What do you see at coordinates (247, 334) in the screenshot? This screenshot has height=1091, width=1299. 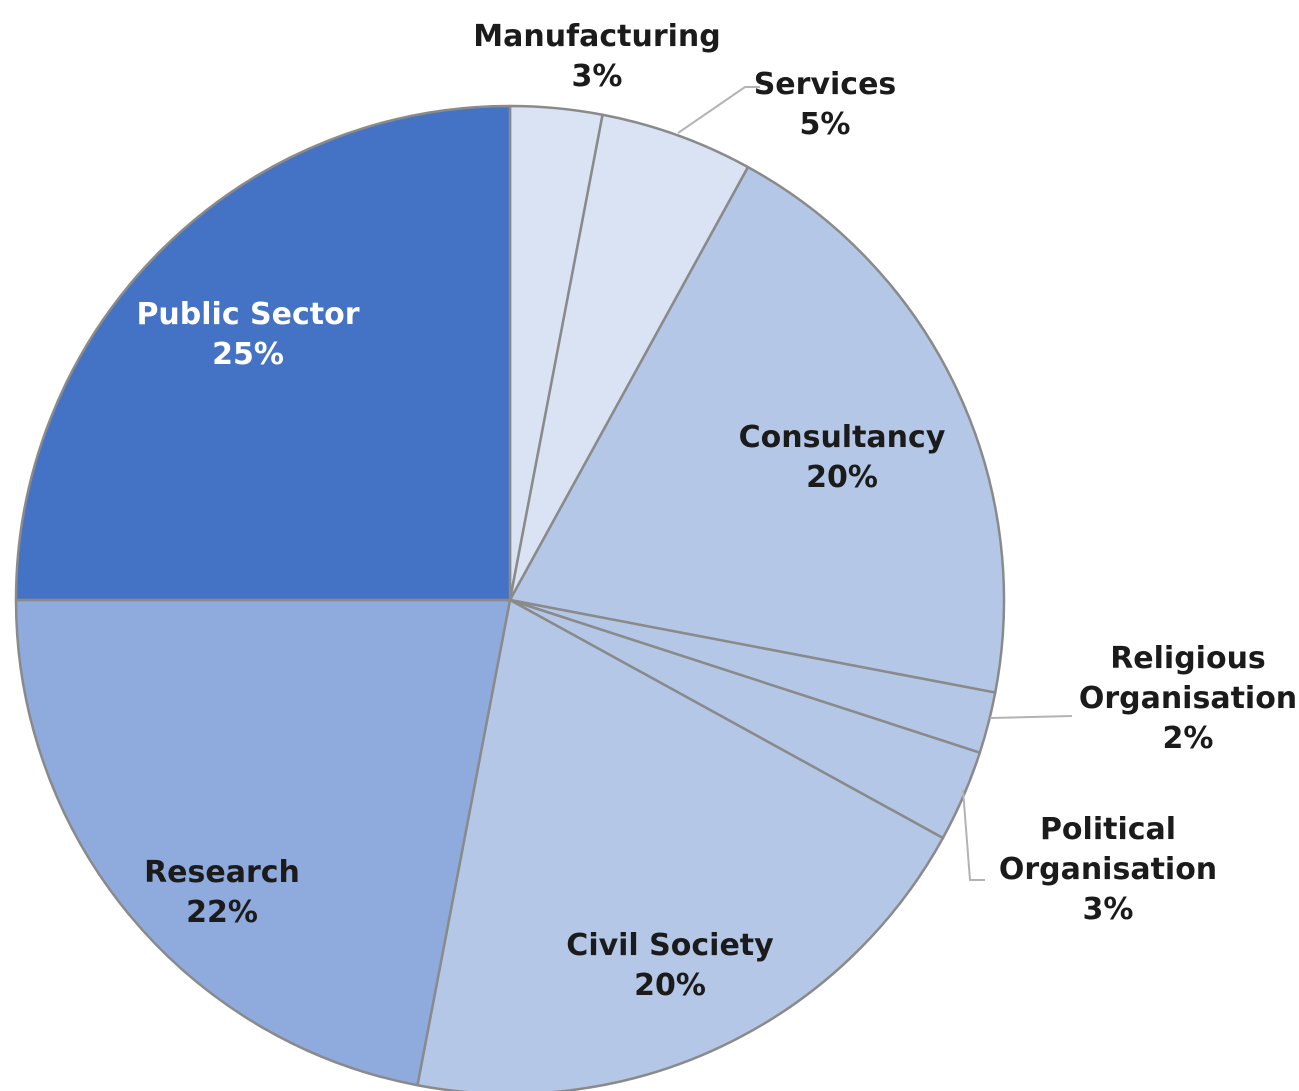 I see `slice-label-public-sector: Public Sector 25%` at bounding box center [247, 334].